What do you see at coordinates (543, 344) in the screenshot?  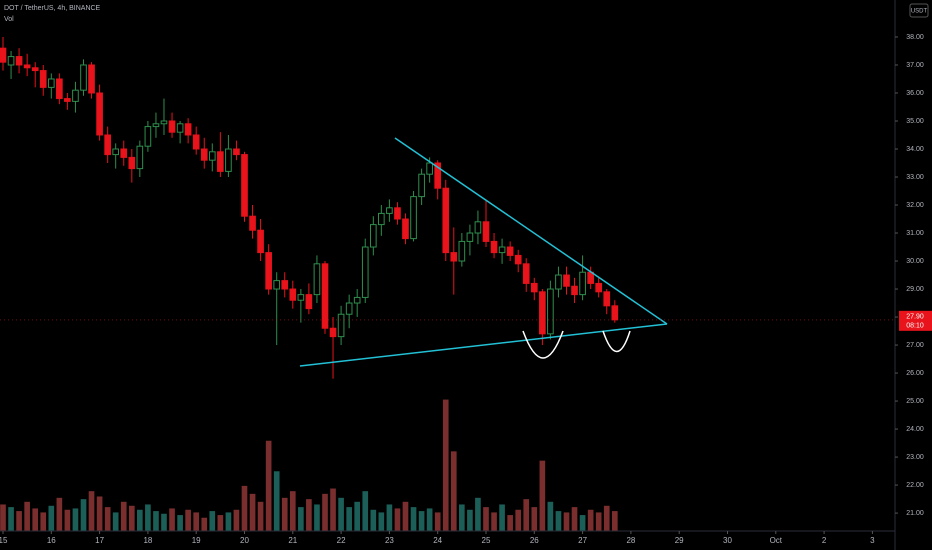 I see `arc-drawing` at bounding box center [543, 344].